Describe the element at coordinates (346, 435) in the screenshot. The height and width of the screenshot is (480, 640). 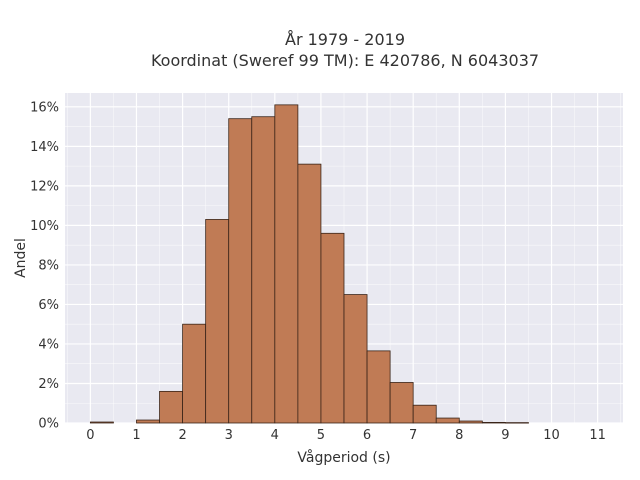
I see `x-axis-ticks: 0 1 2 3 4 5 6 7 8 9 10 11` at that location.